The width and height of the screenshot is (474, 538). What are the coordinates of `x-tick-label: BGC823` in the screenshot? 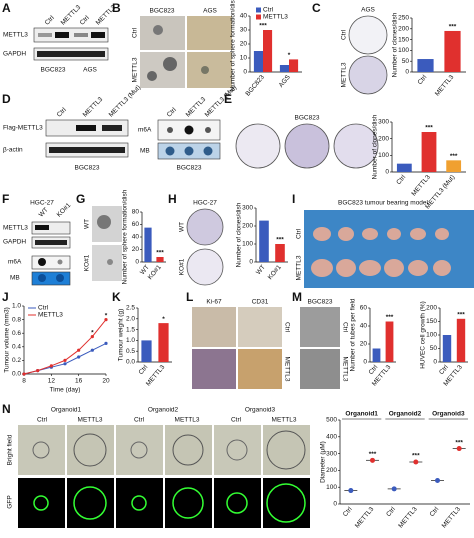 It's located at (255, 86).